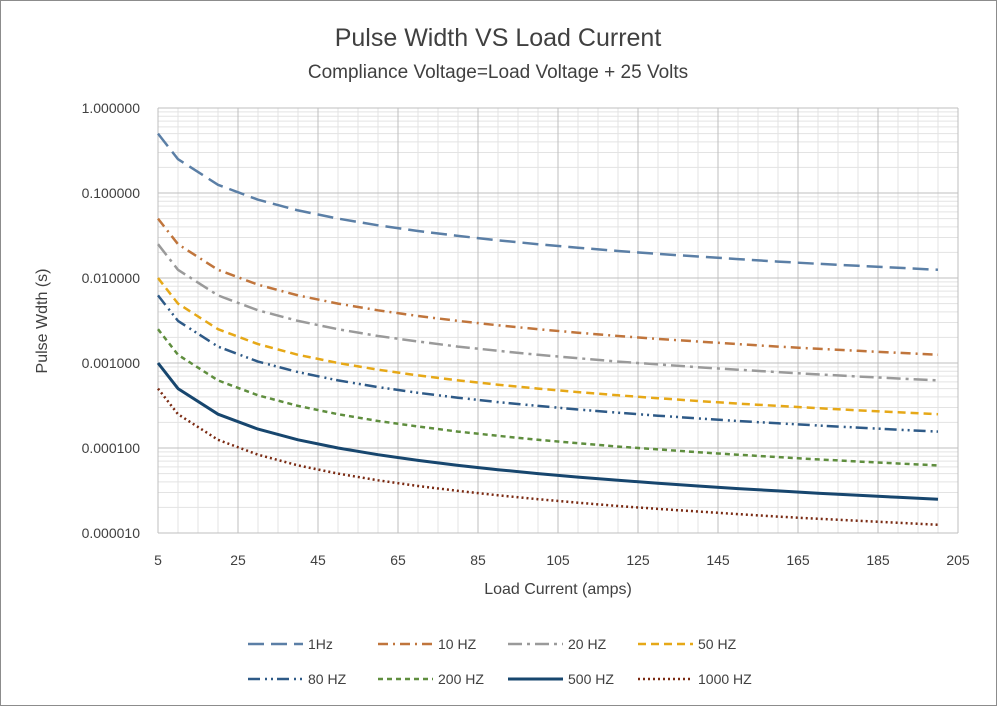  I want to click on legend-label-50-hz: 50 HZ, so click(717, 644).